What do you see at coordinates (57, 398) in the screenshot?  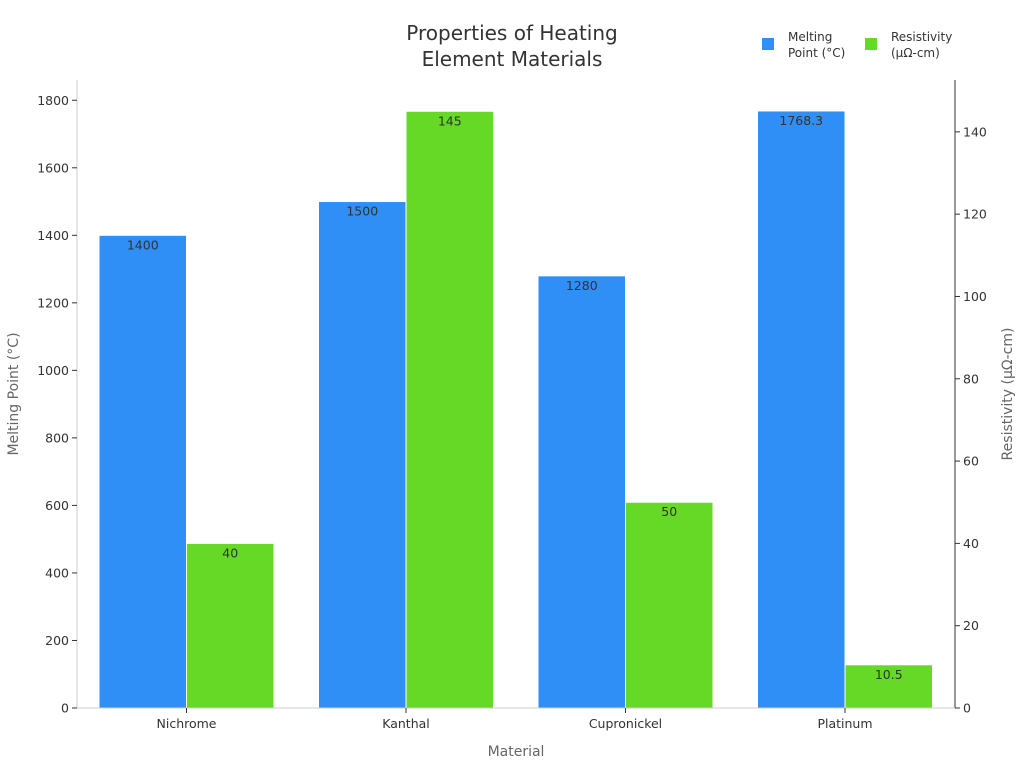 I see `left-y-axis: 0 200 400 600 800 1000 1200 1400 1600 1800` at bounding box center [57, 398].